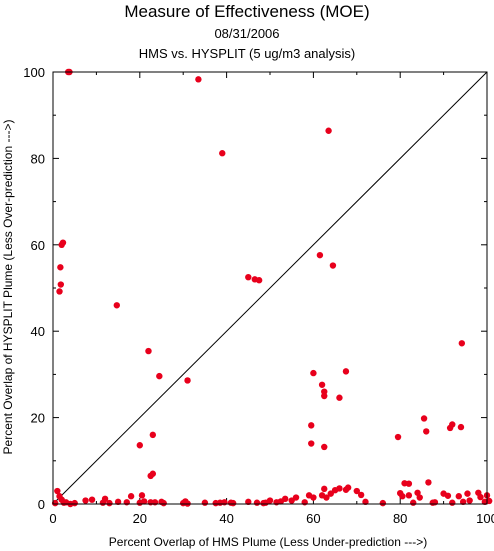 This screenshot has height=551, width=494. I want to click on y-tick-label: 60, so click(38, 245).